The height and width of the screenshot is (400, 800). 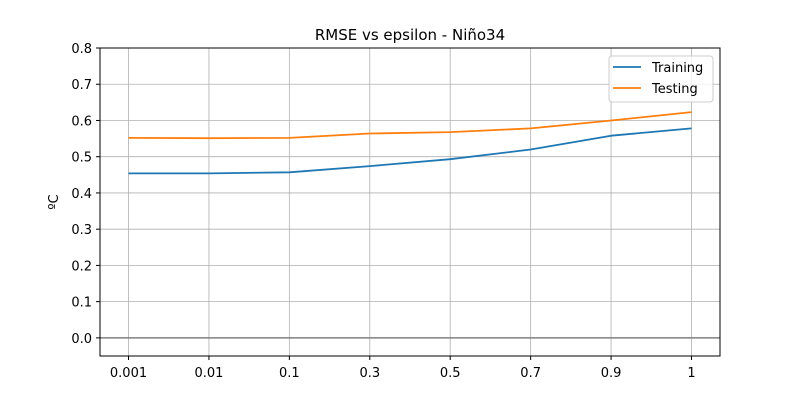 I want to click on x-tick-label: 0.001, so click(x=128, y=373).